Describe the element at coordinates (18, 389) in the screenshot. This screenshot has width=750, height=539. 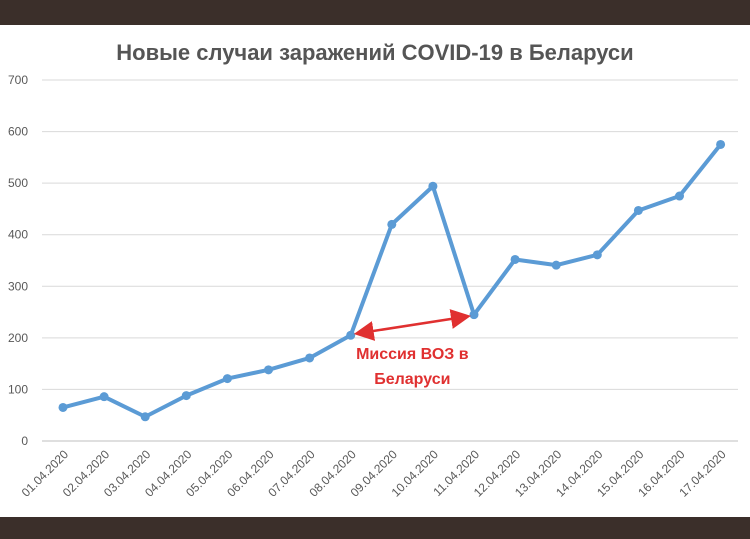
I see `y-tick-label: 100` at that location.